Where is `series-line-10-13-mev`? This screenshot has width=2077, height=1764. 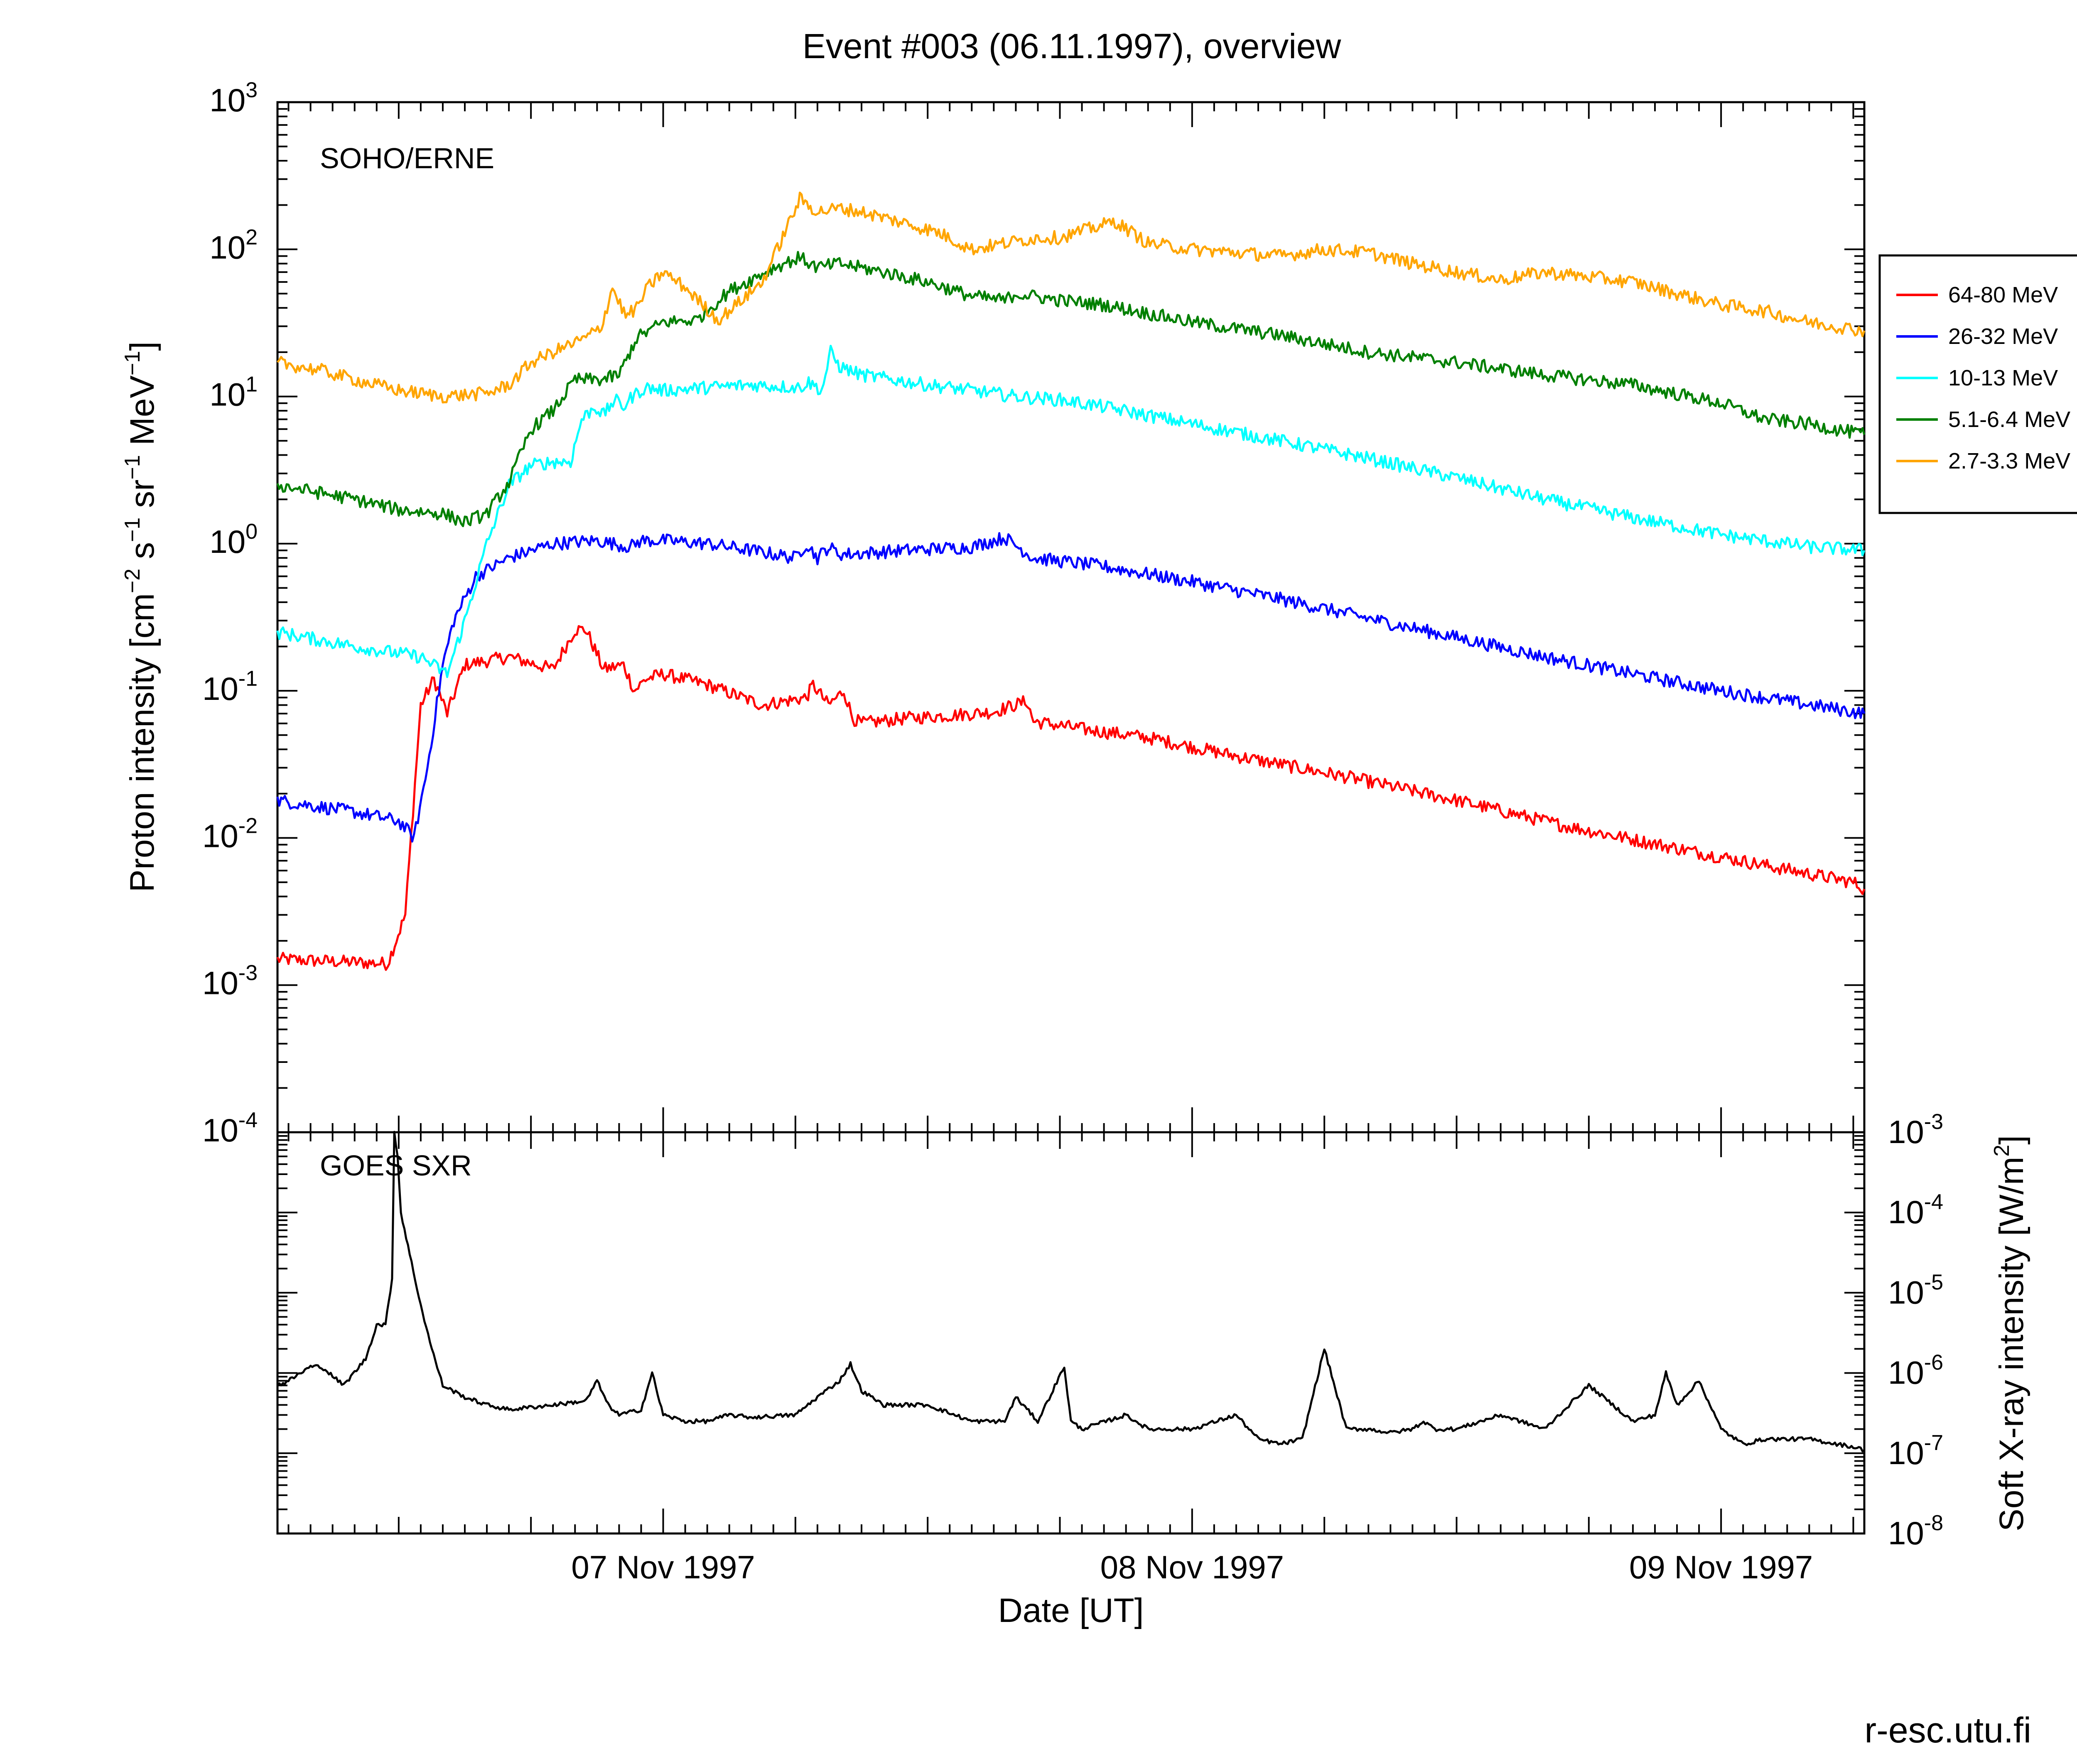 series-line-10-13-mev is located at coordinates (1071, 512).